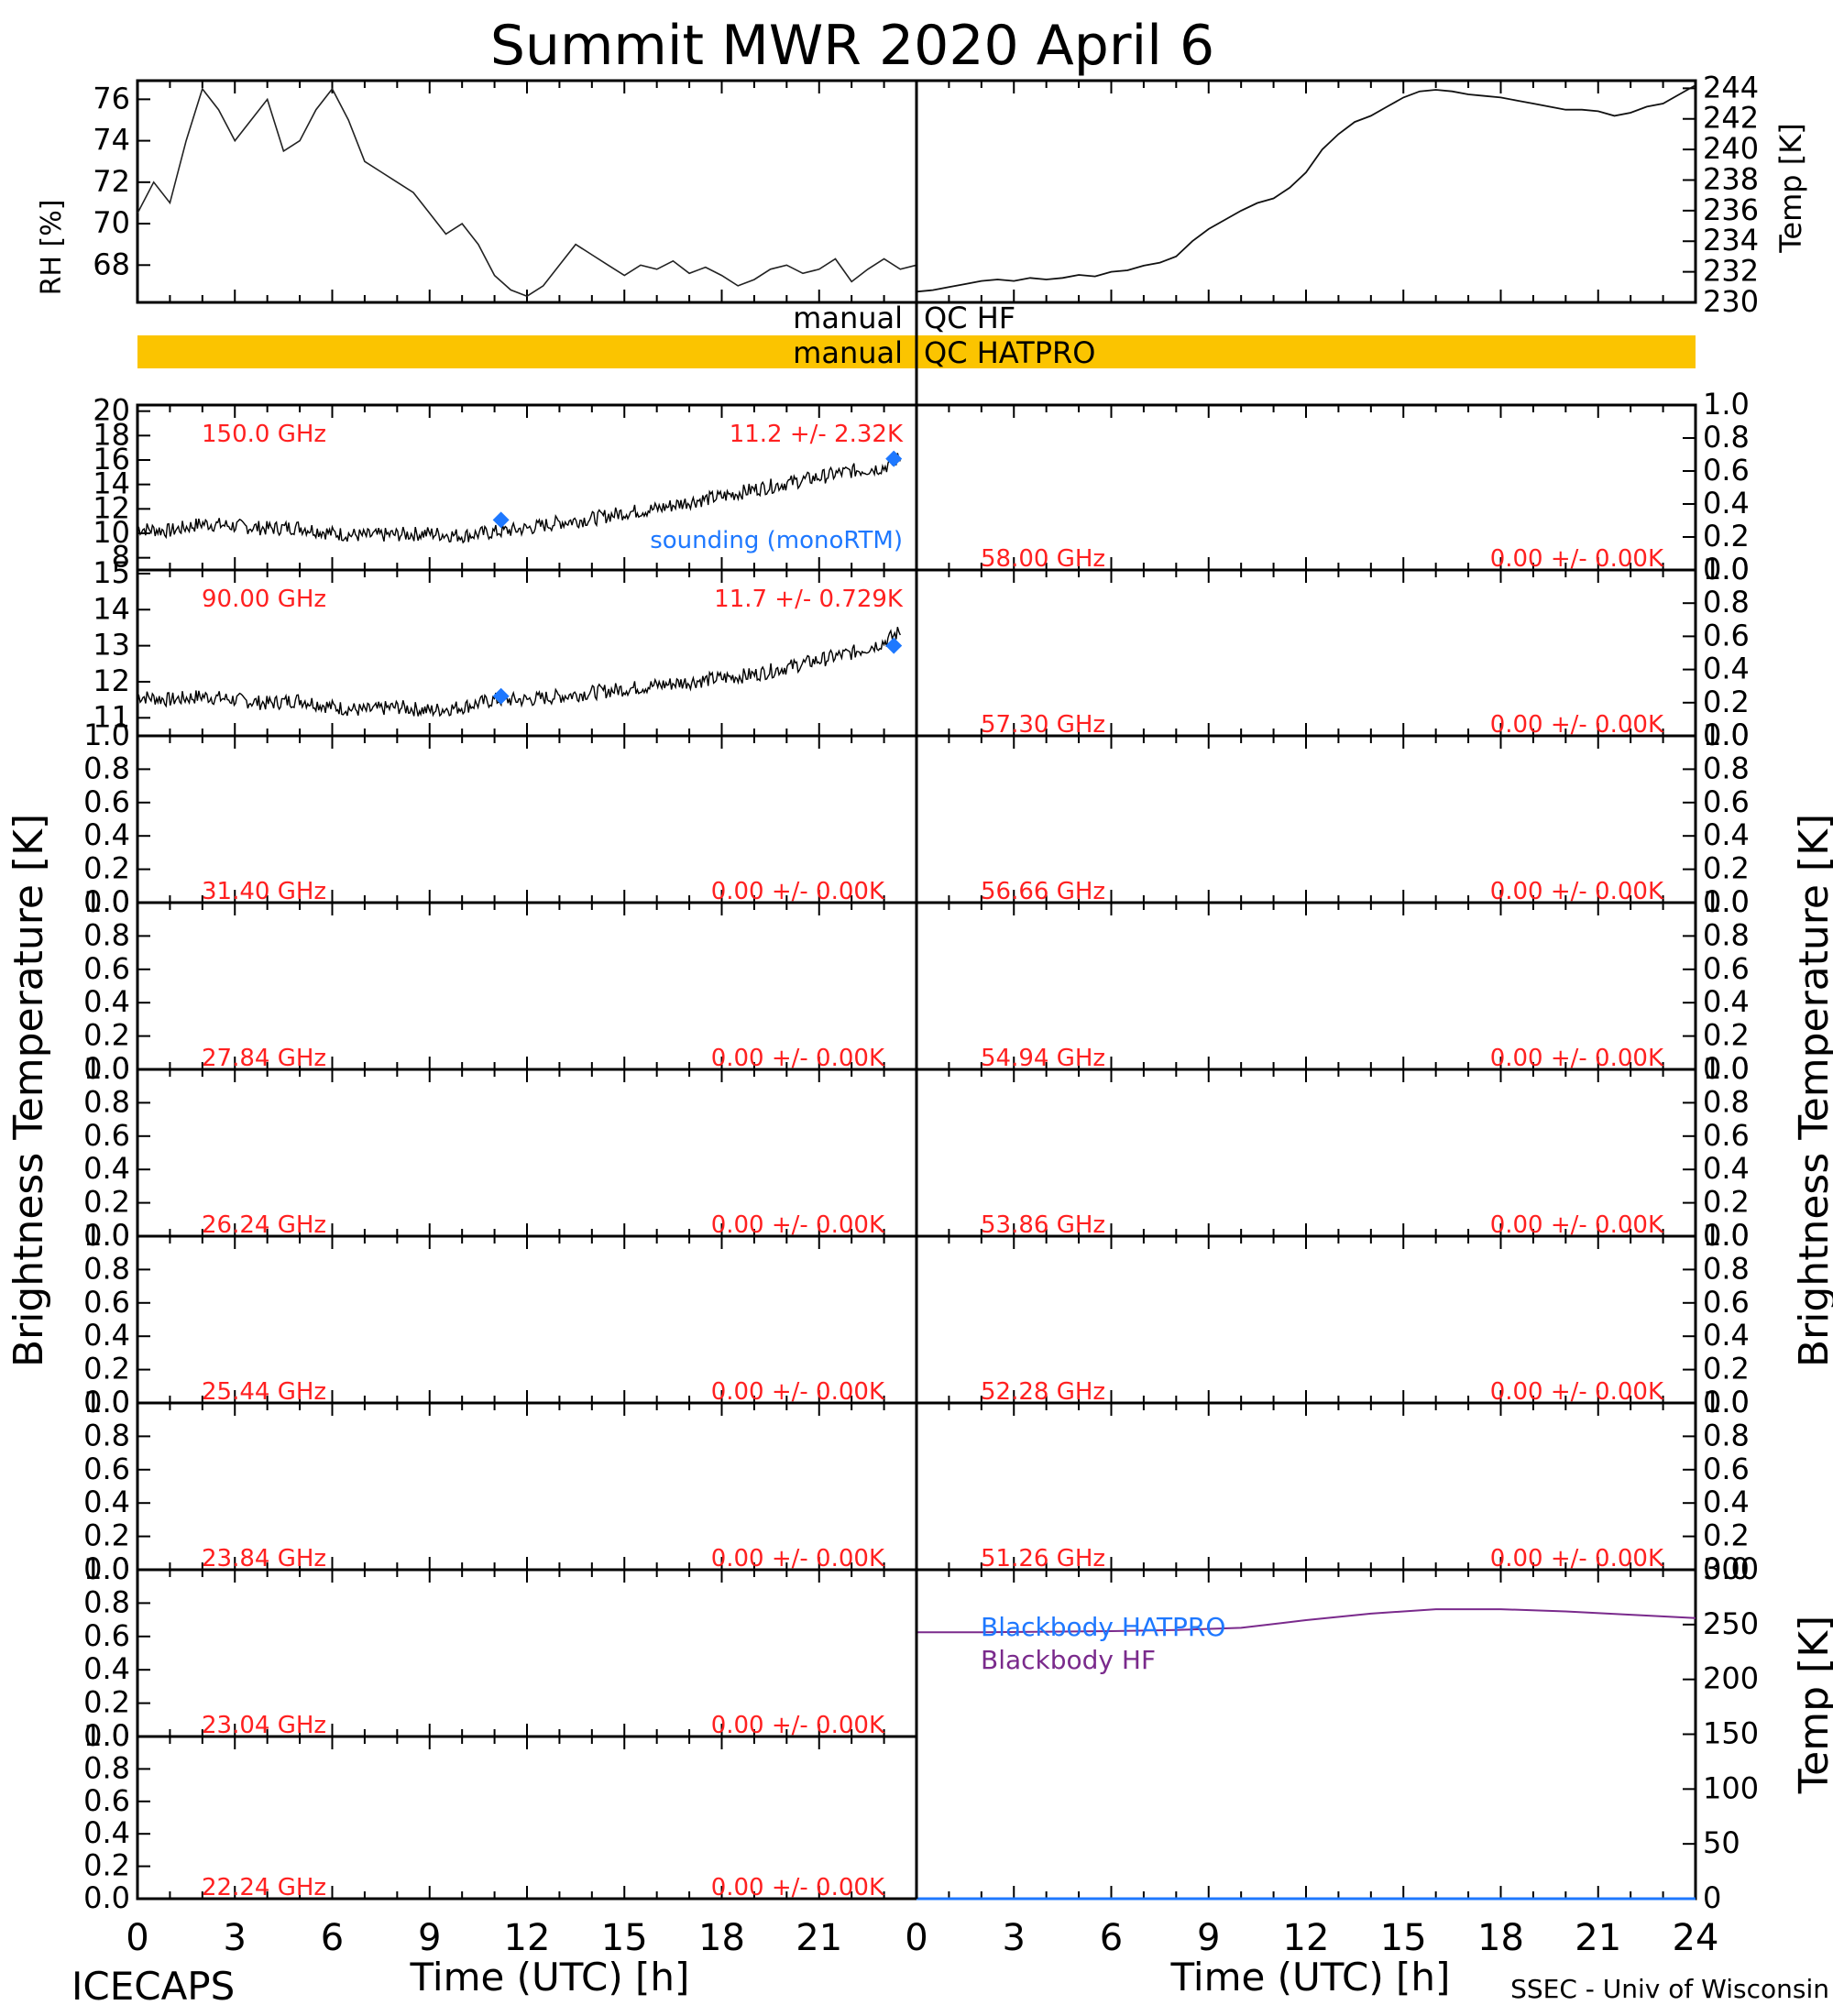 The width and height of the screenshot is (1833, 2016). What do you see at coordinates (264, 1725) in the screenshot?
I see `frequency-label: 23.04 GHz` at bounding box center [264, 1725].